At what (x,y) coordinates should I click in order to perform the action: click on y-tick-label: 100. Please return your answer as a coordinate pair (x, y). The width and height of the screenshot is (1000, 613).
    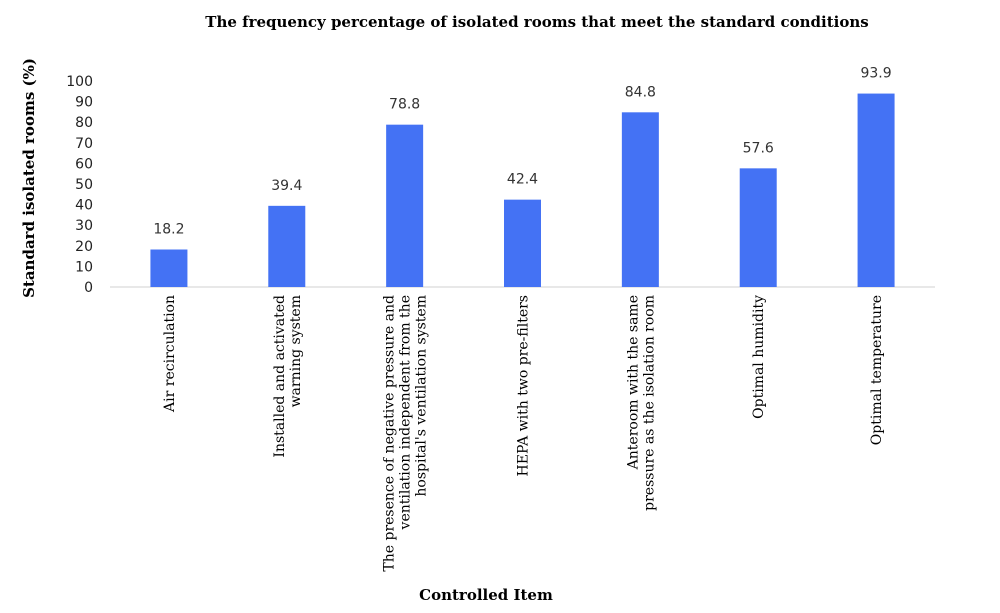
    Looking at the image, I should click on (79, 82).